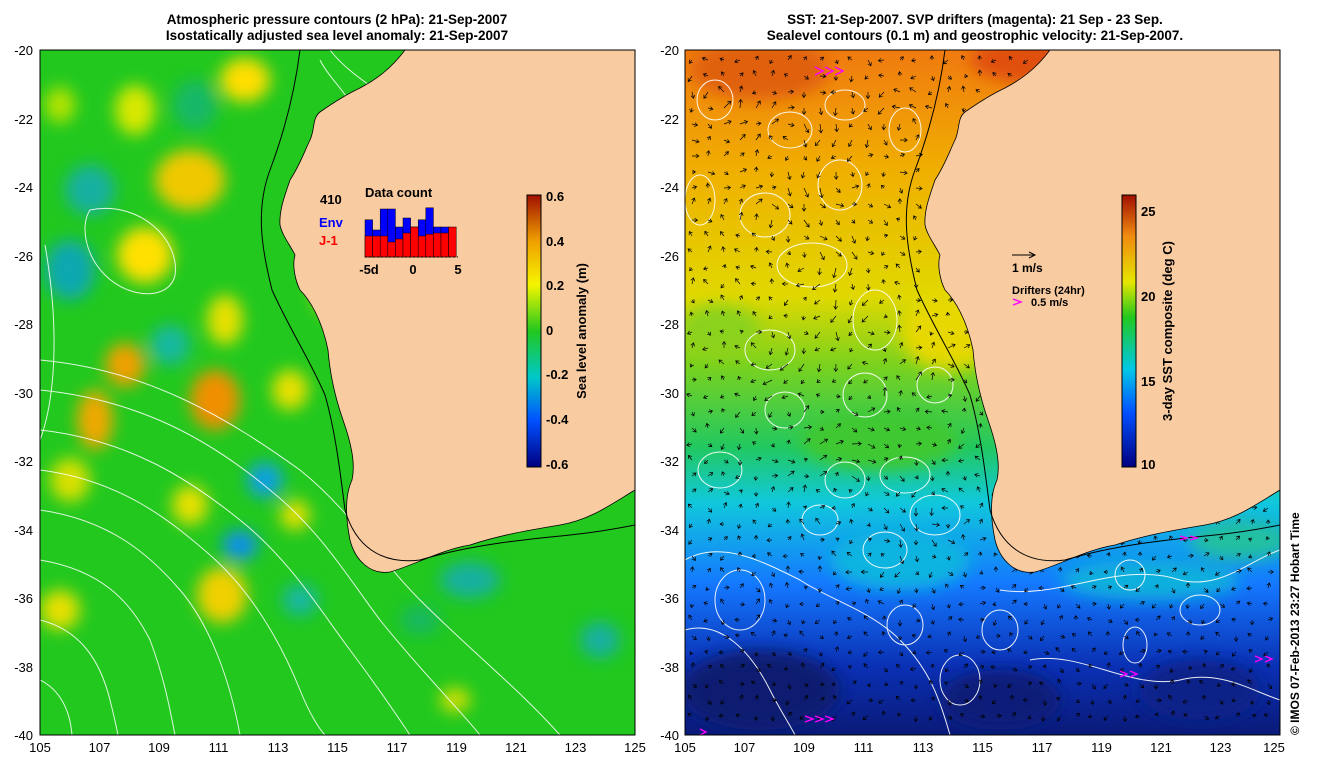 The height and width of the screenshot is (780, 1320). What do you see at coordinates (1148, 296) in the screenshot?
I see `sst-colorbar-tick: 20` at bounding box center [1148, 296].